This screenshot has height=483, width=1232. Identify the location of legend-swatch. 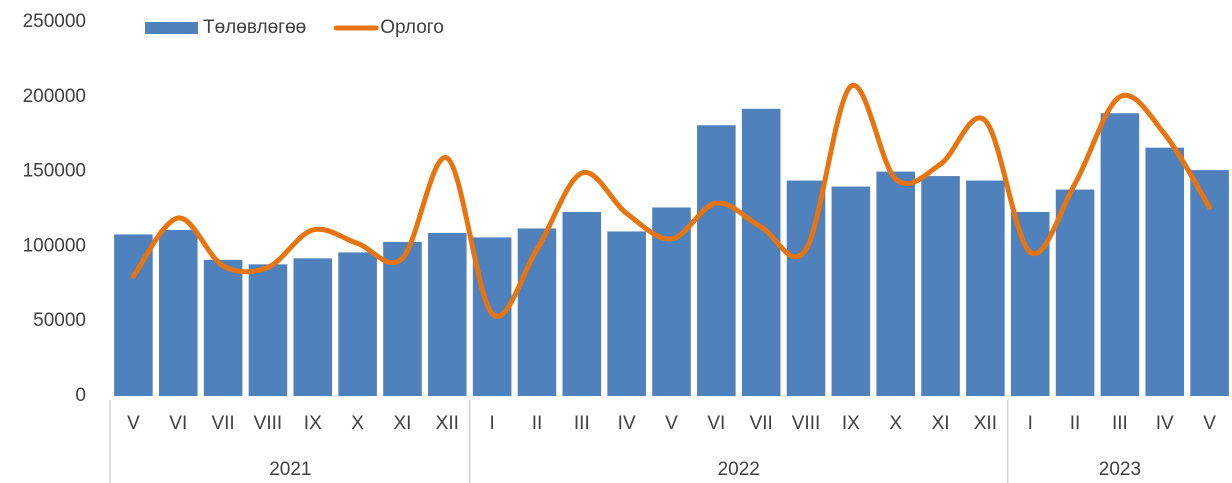
(171, 28).